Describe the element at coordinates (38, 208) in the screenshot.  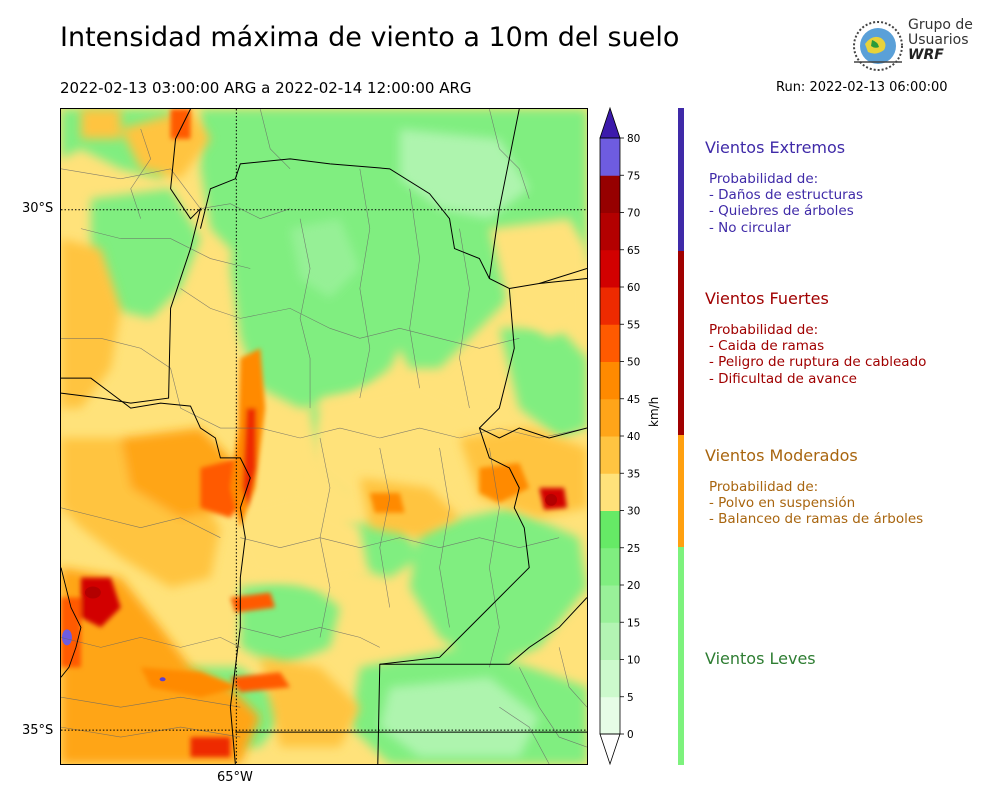
I see `lat-label-30s: 30°S` at that location.